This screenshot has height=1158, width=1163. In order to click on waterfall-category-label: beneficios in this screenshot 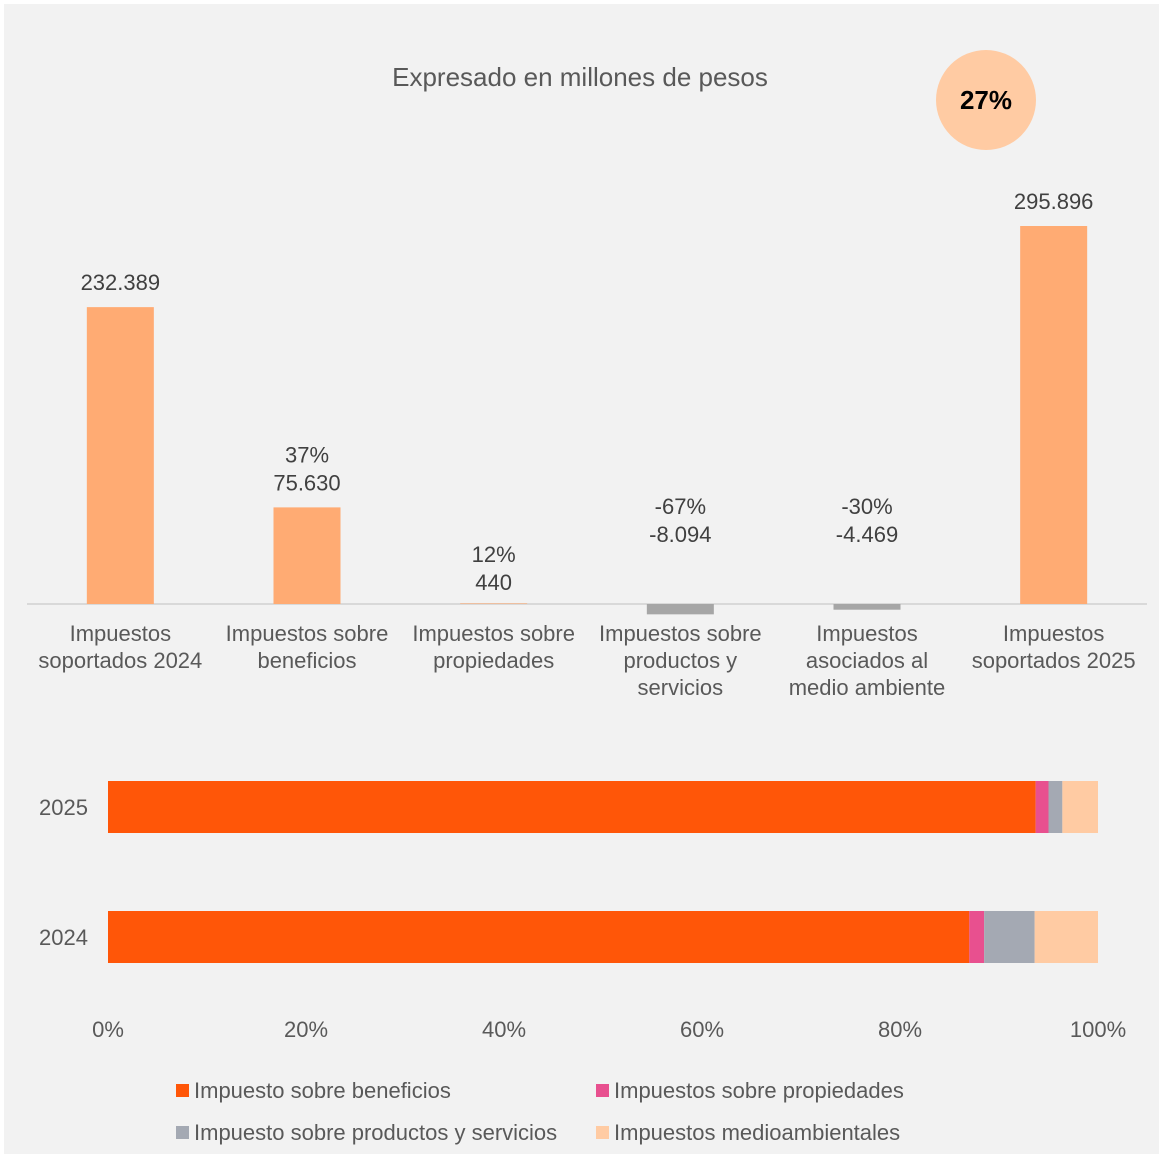, I will do `click(306, 660)`.